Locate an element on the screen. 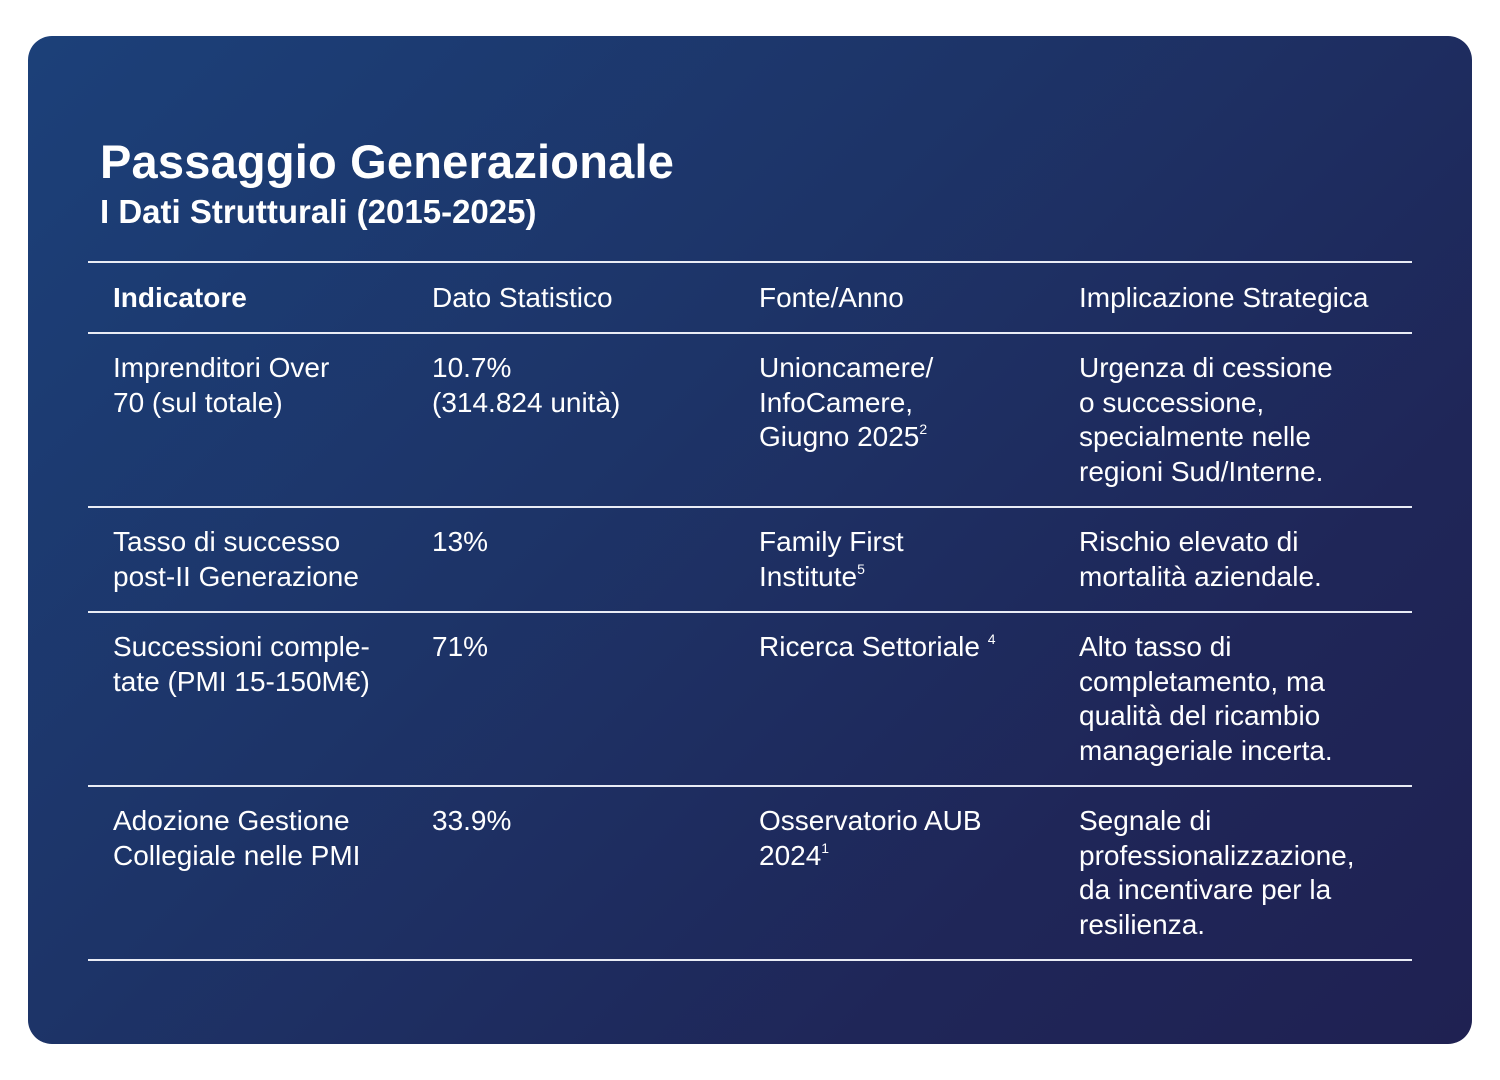 The height and width of the screenshot is (1080, 1500). page-title: Passaggio Generazionale is located at coordinates (387, 161).